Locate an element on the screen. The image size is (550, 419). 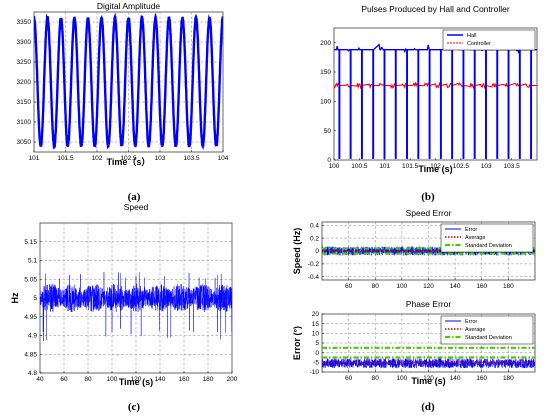
y-tick-label: 4.9 is located at coordinates (32, 336).